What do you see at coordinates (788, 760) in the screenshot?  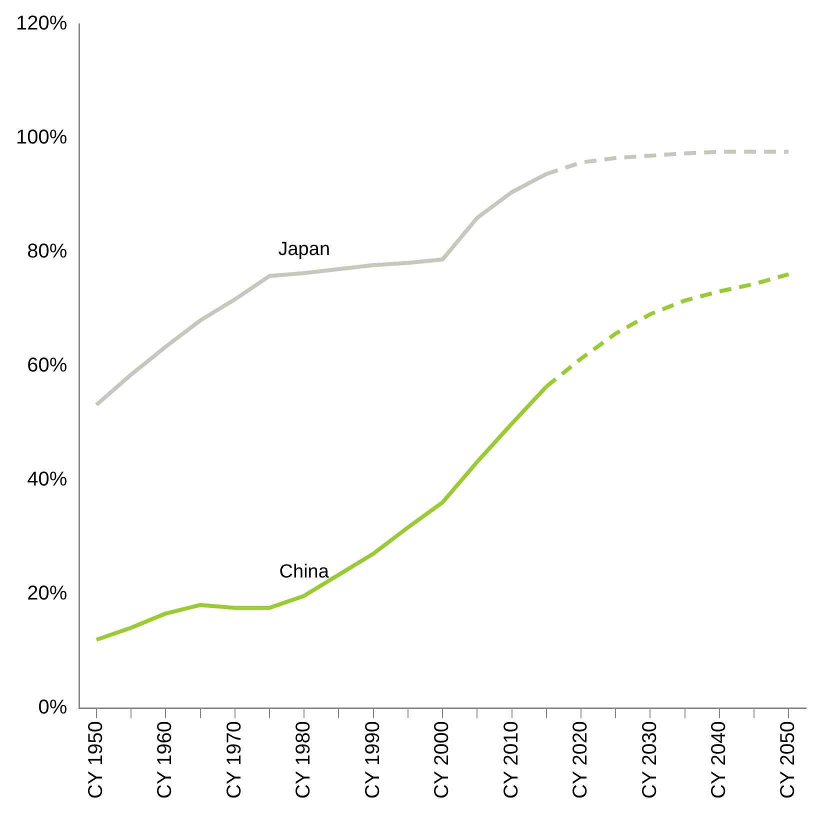 I see `x-tick-label: CY 2050` at bounding box center [788, 760].